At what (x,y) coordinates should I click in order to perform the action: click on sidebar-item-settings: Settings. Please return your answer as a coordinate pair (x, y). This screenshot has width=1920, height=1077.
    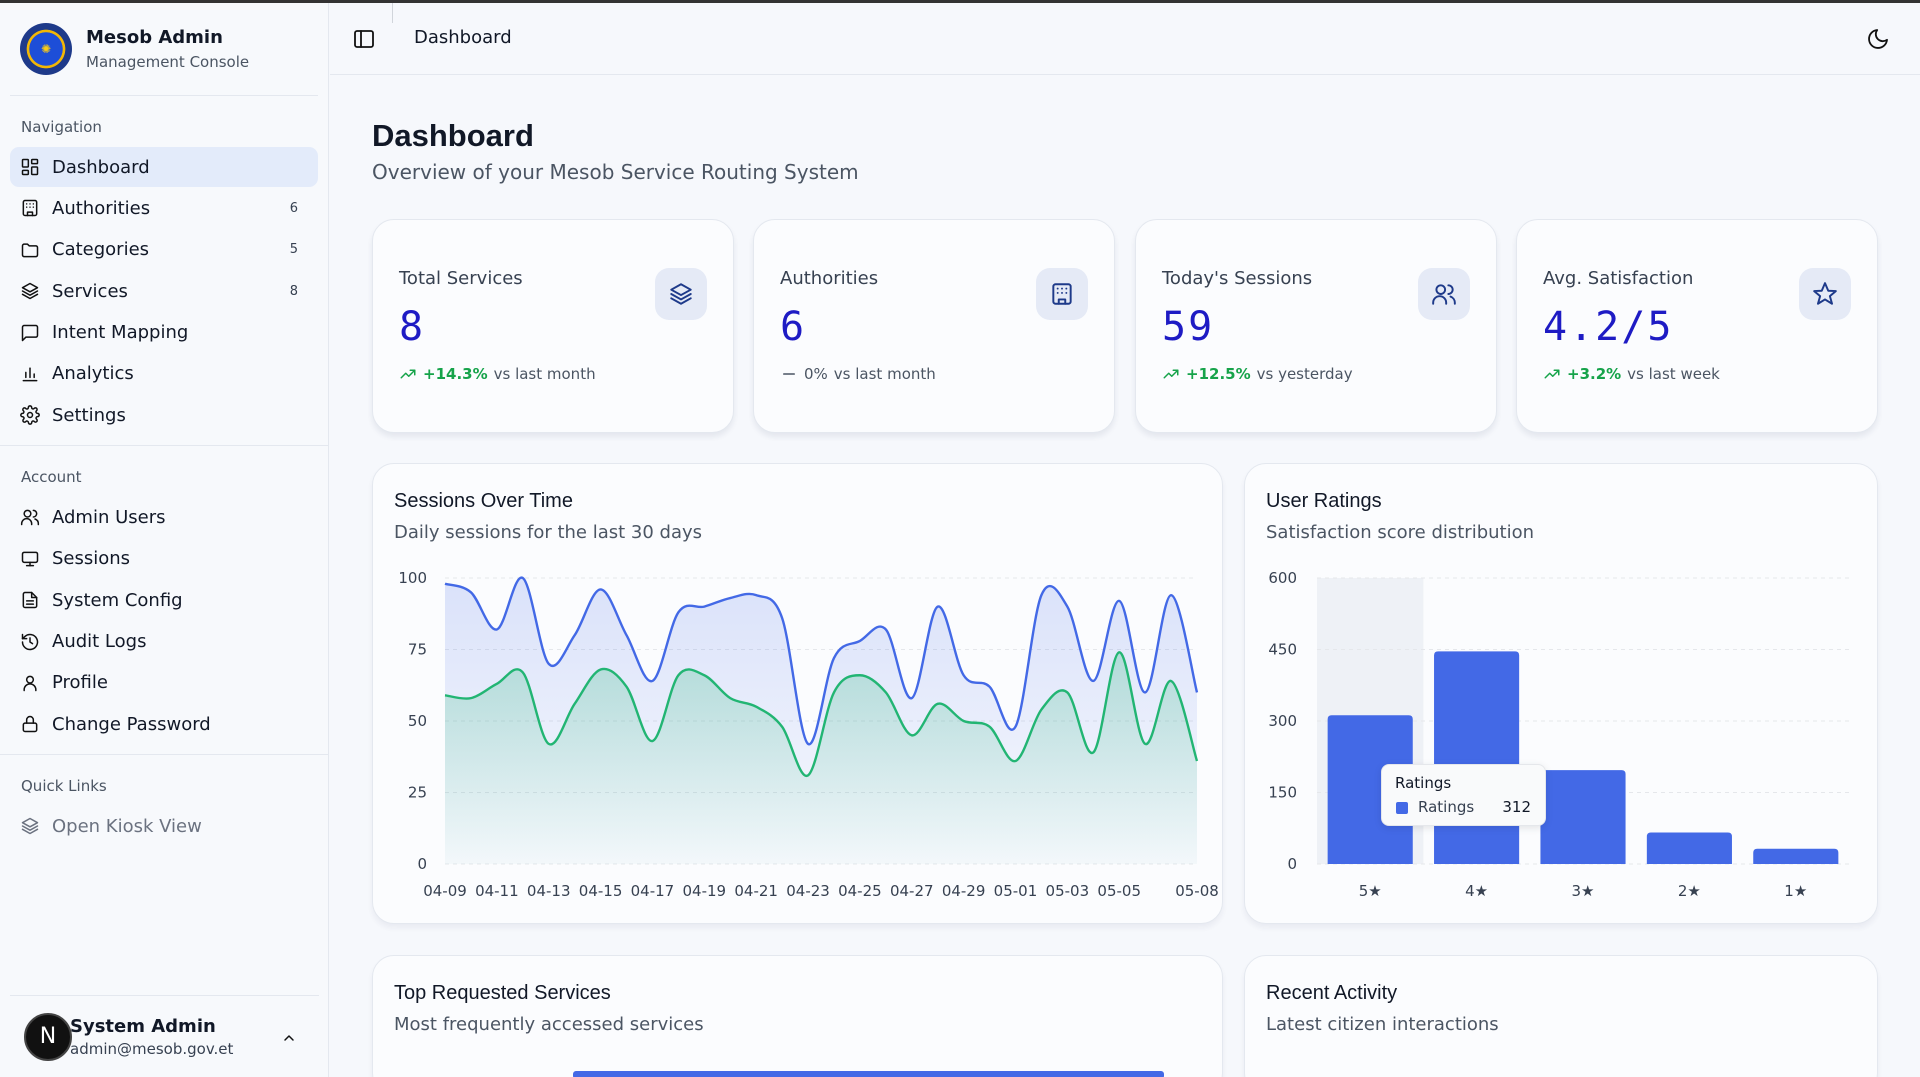
    Looking at the image, I should click on (164, 415).